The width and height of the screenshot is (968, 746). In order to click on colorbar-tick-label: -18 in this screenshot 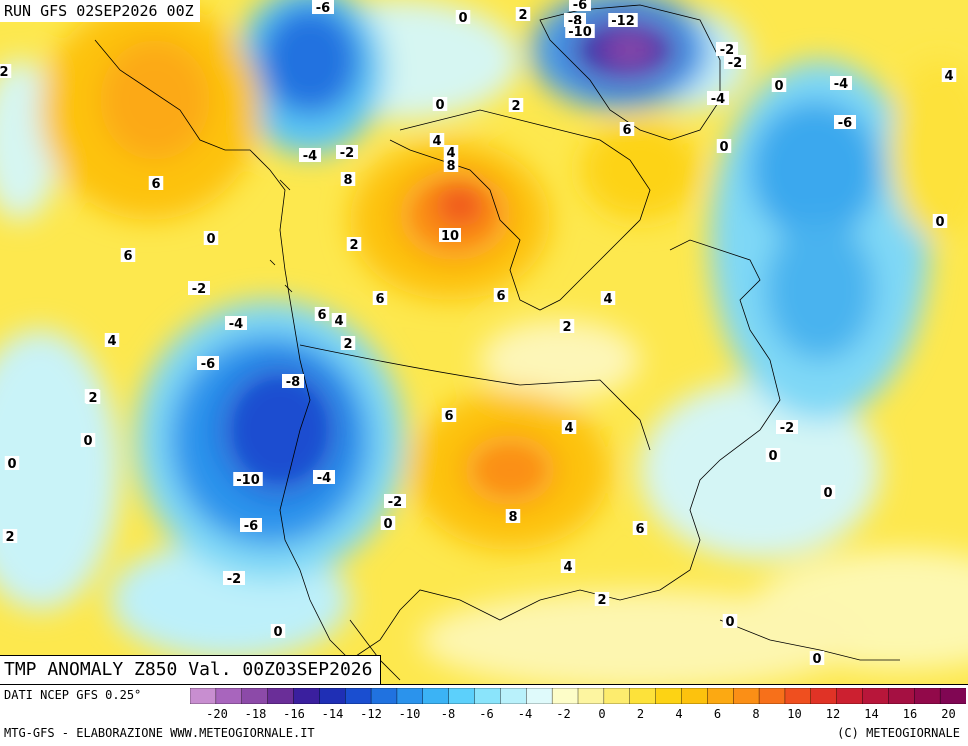, I will do `click(255, 714)`.